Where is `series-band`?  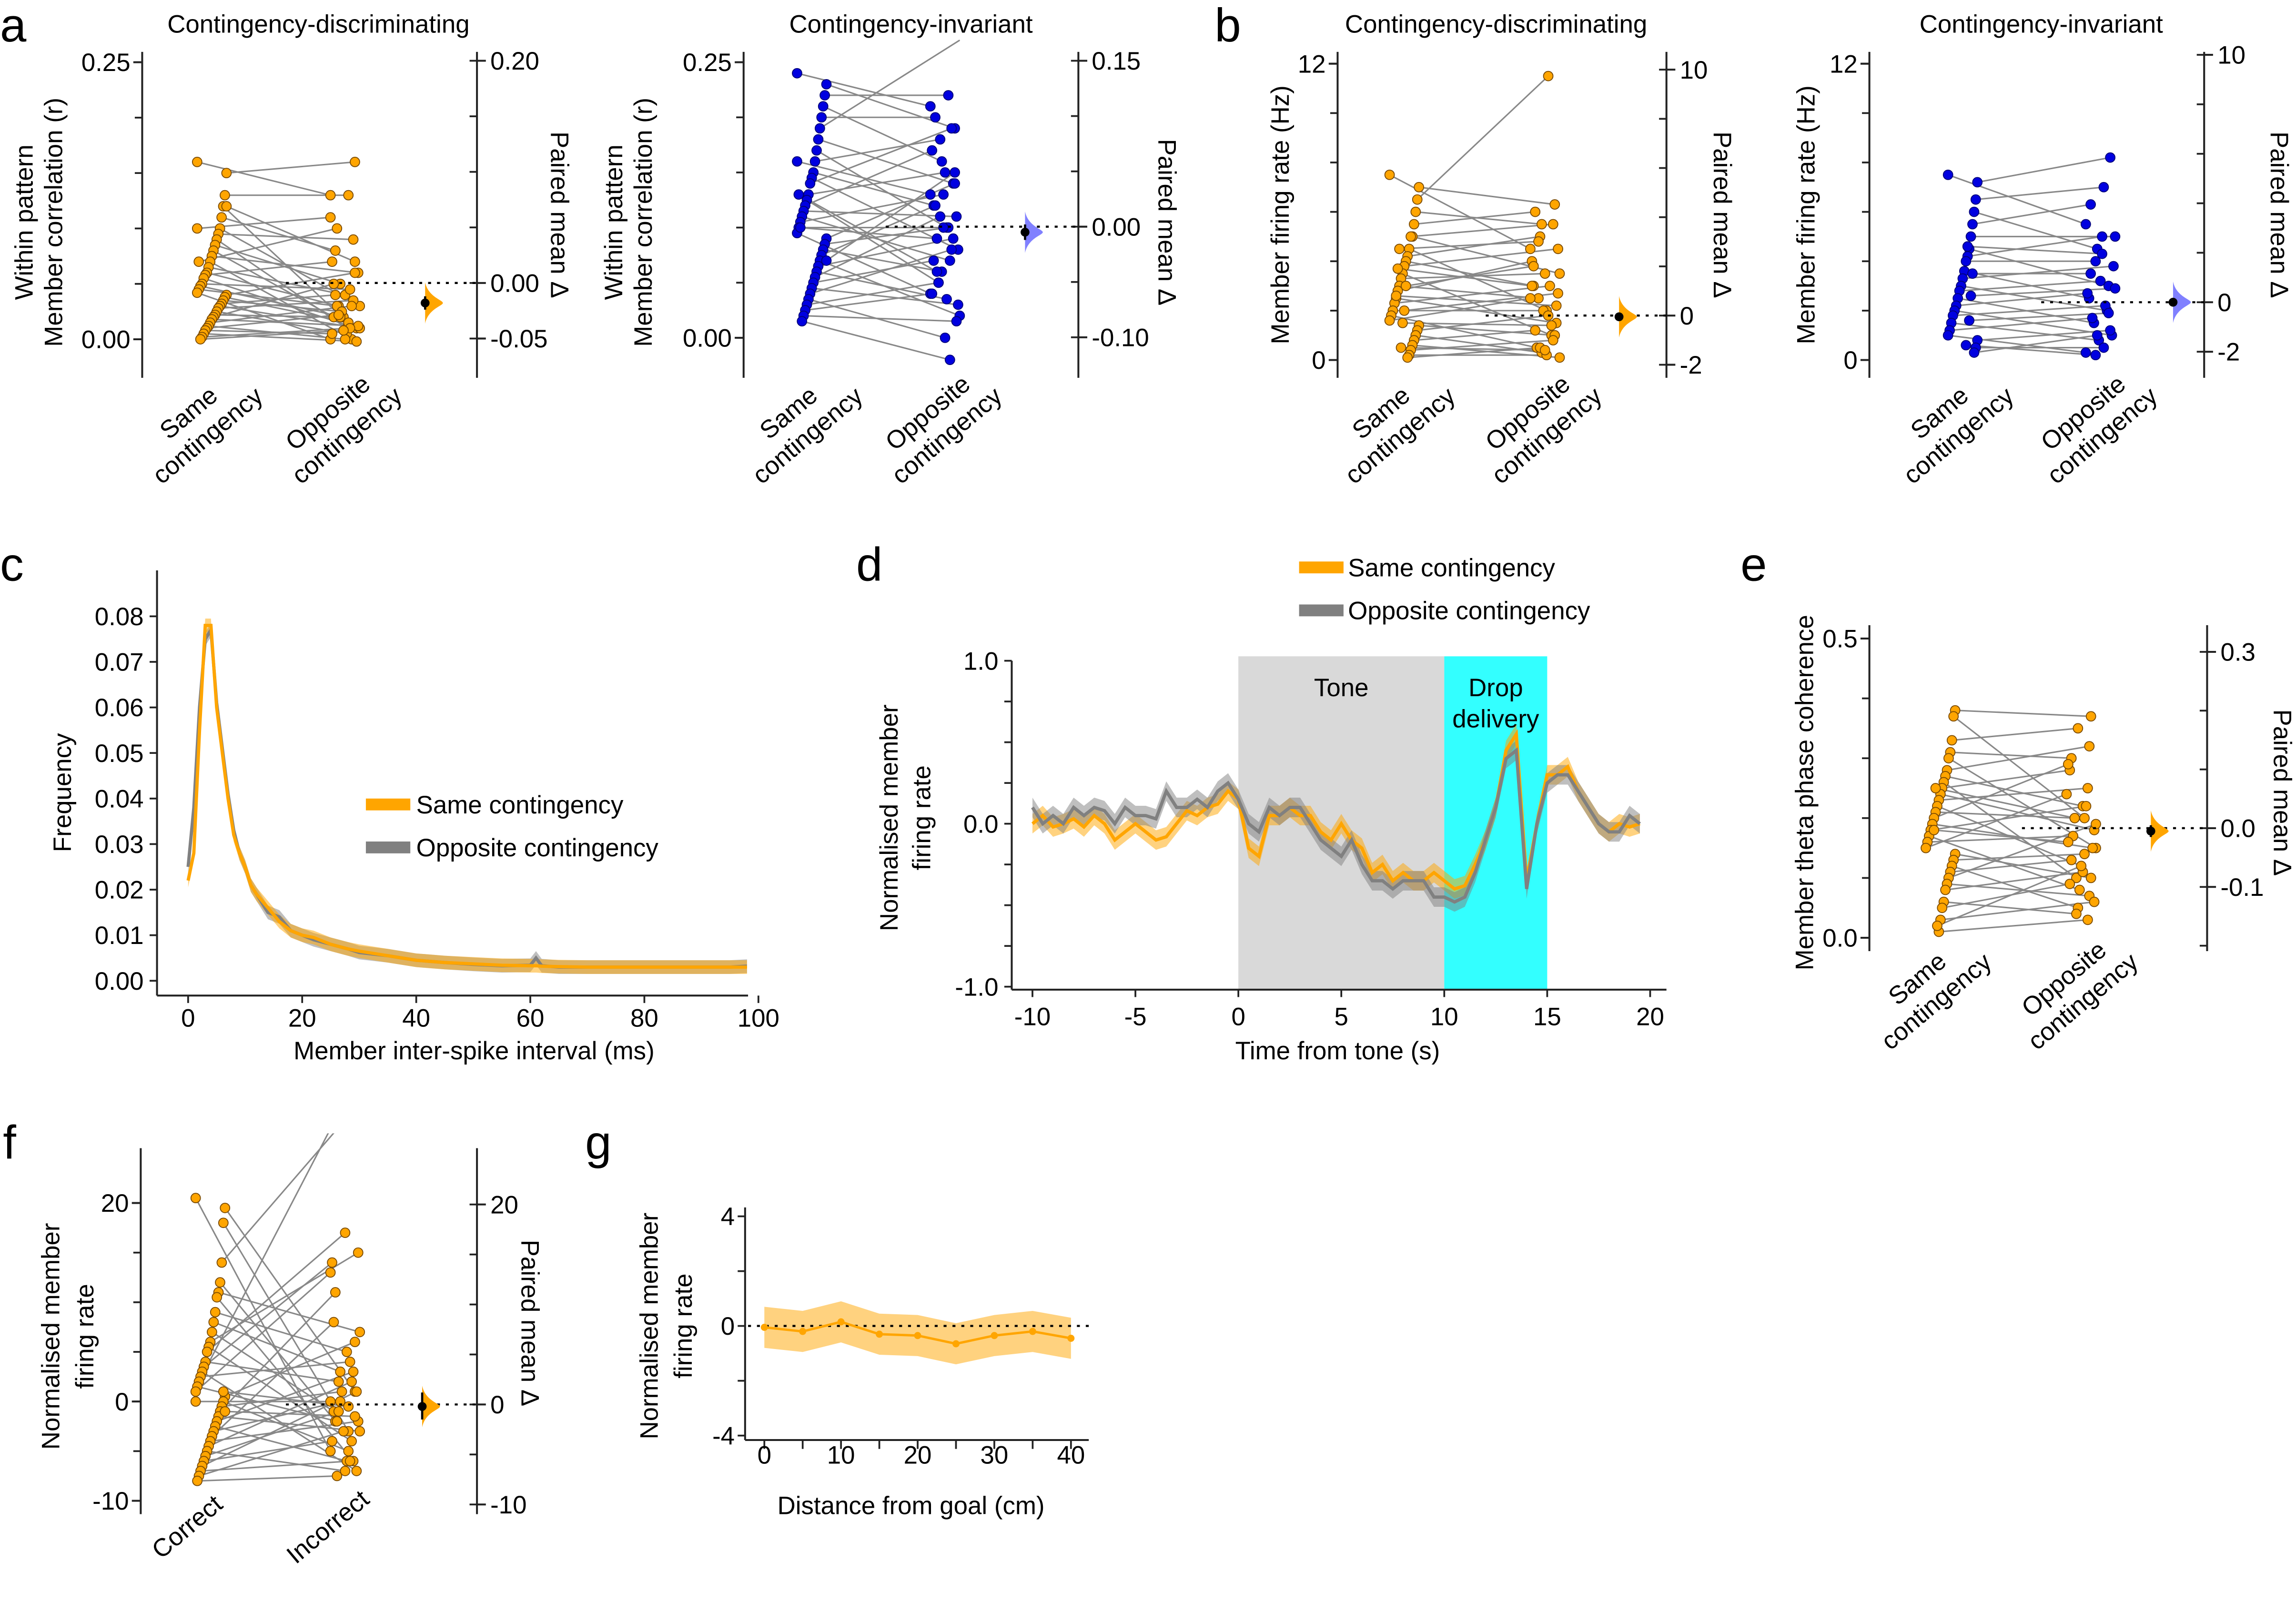 series-band is located at coordinates (1336, 826).